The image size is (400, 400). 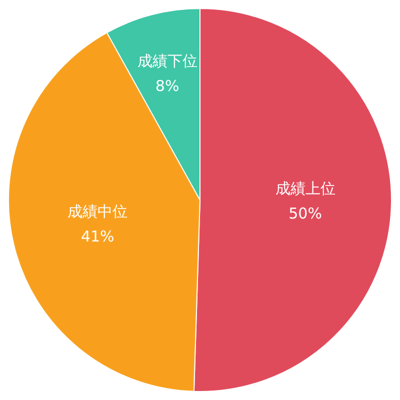 What do you see at coordinates (305, 213) in the screenshot?
I see `data-label: 50%` at bounding box center [305, 213].